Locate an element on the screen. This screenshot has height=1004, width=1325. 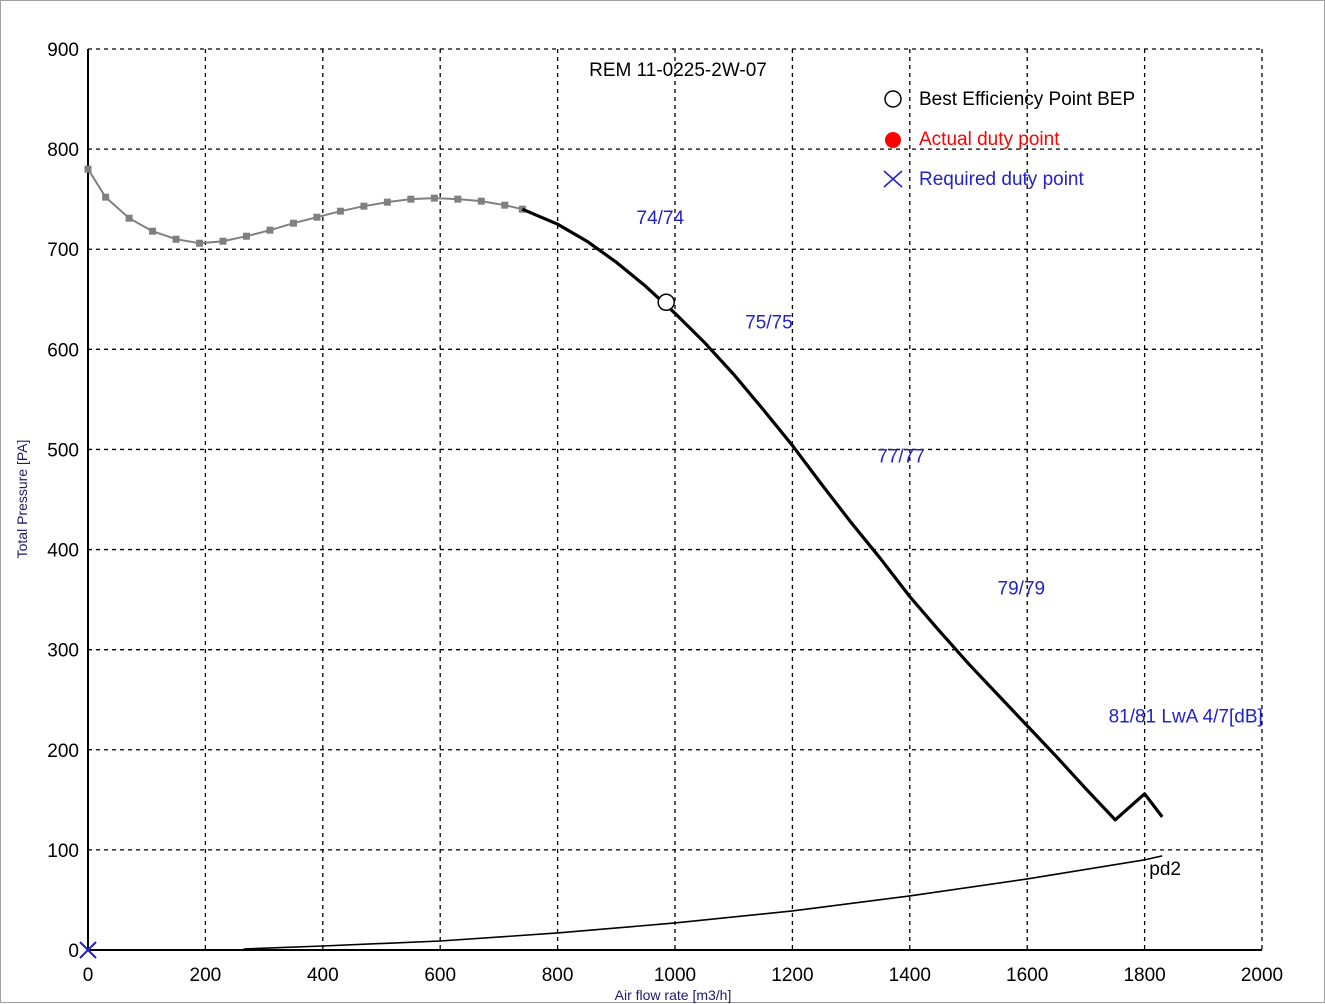
x-tick-label: 800 is located at coordinates (558, 975).